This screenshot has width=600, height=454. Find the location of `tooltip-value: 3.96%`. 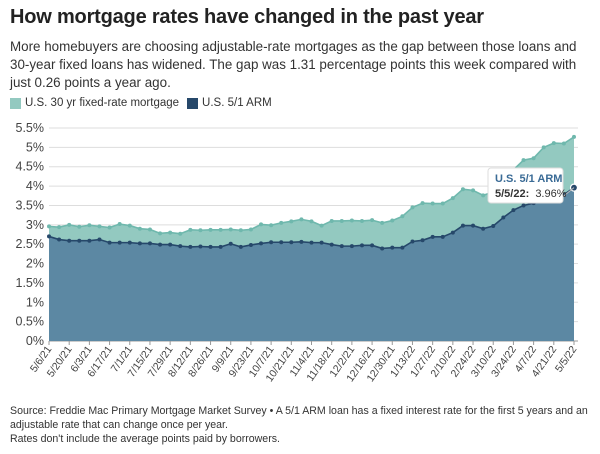

tooltip-value: 3.96% is located at coordinates (550, 194).